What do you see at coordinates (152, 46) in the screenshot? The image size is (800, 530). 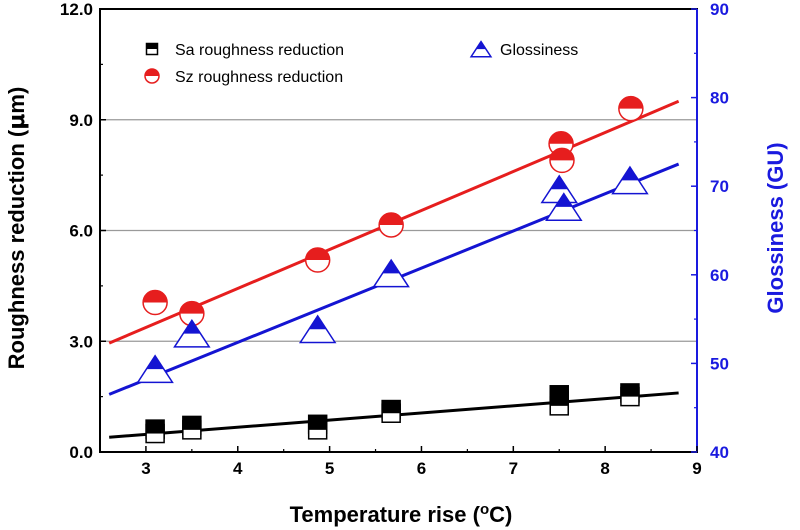 I see `legend-square-fill` at bounding box center [152, 46].